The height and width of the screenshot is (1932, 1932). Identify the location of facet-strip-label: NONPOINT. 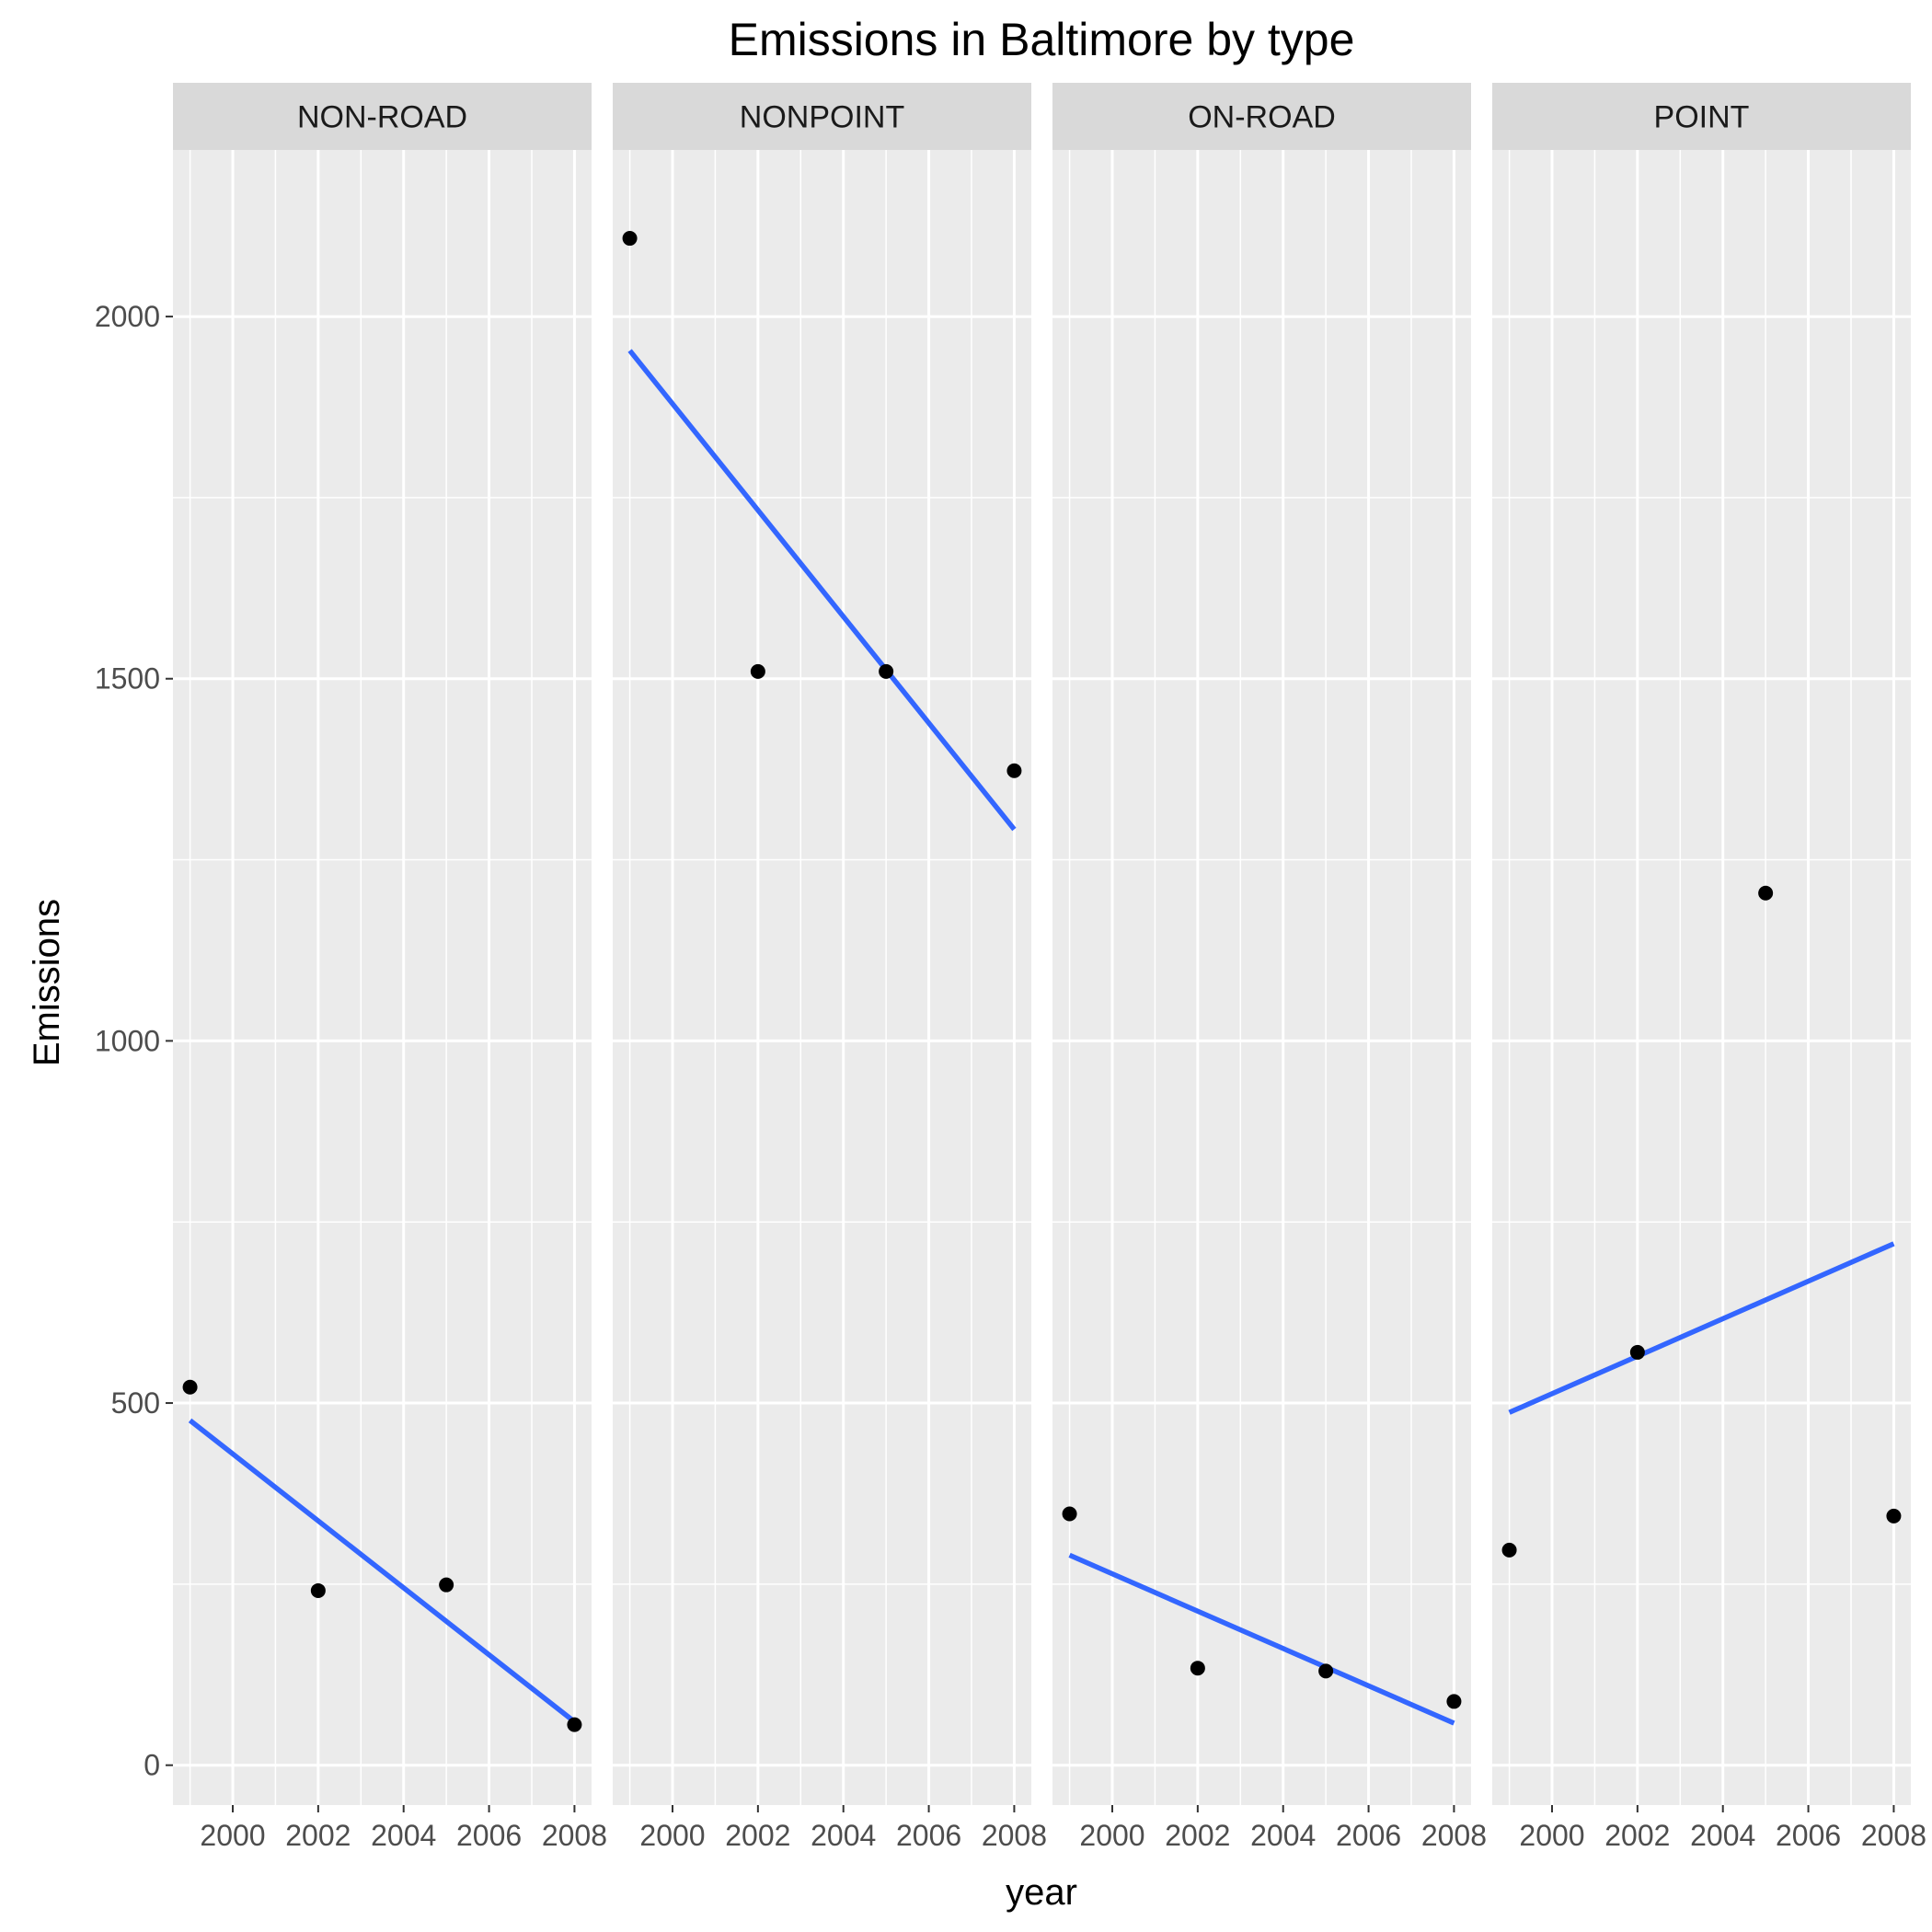
(822, 117).